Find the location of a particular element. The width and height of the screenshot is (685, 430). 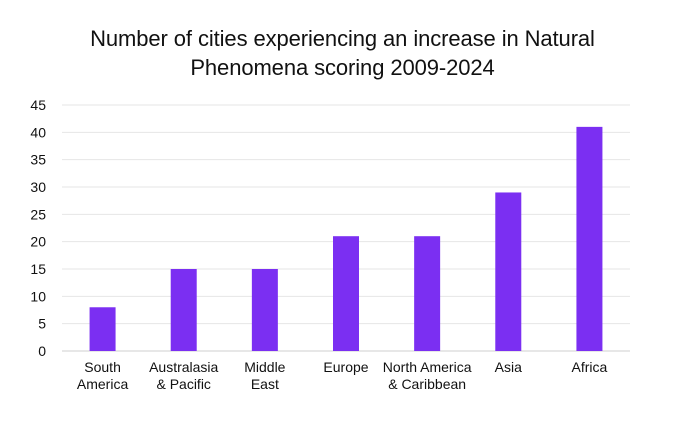

x-category-label: North America & Caribbean is located at coordinates (427, 375).